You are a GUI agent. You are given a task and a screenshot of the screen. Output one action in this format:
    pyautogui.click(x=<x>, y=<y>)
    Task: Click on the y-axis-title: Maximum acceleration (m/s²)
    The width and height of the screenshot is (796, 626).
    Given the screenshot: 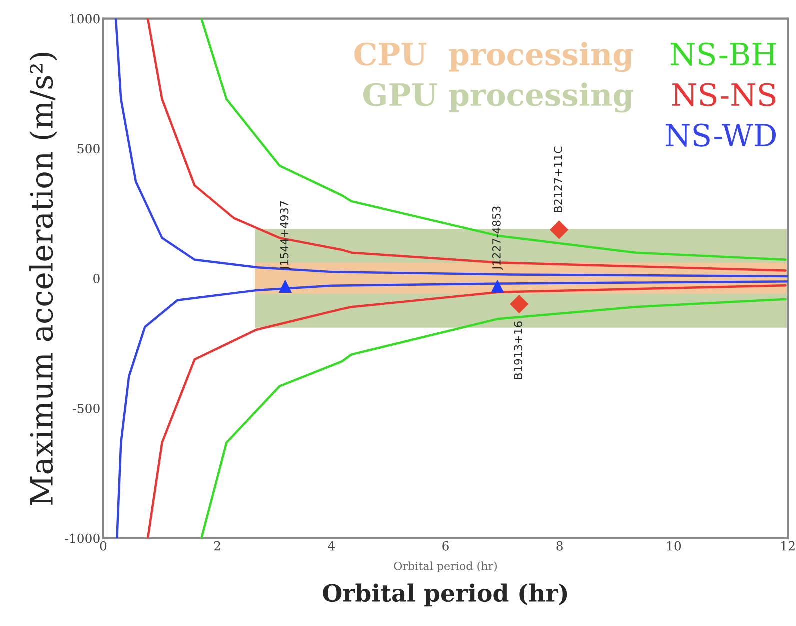 What is the action you would take?
    pyautogui.click(x=44, y=279)
    